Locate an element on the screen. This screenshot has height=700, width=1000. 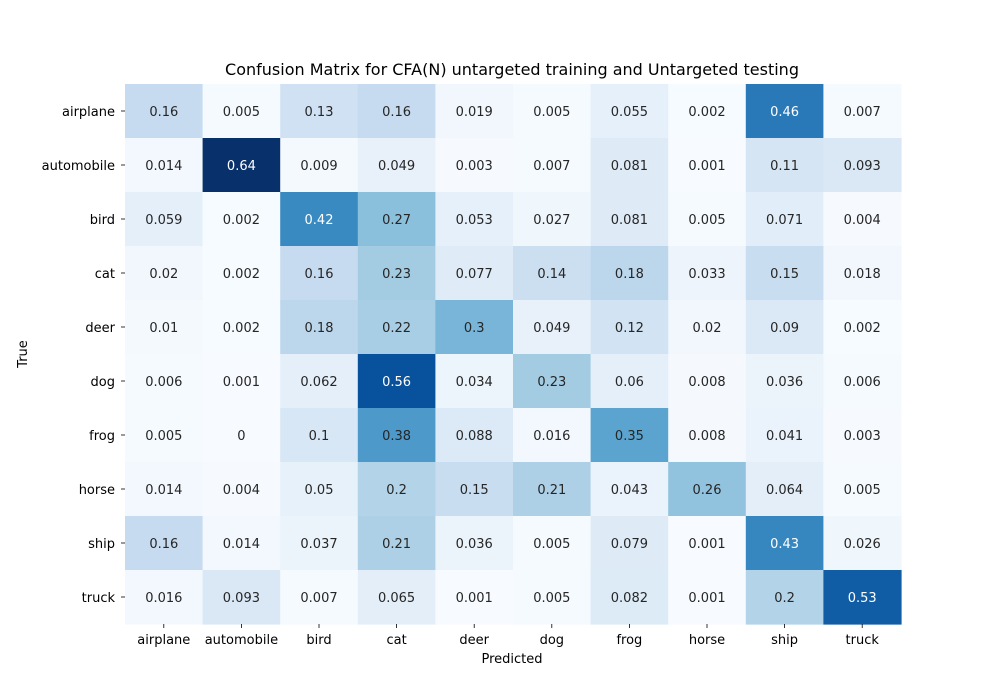
cell-value-label: 0.22 is located at coordinates (396, 328).